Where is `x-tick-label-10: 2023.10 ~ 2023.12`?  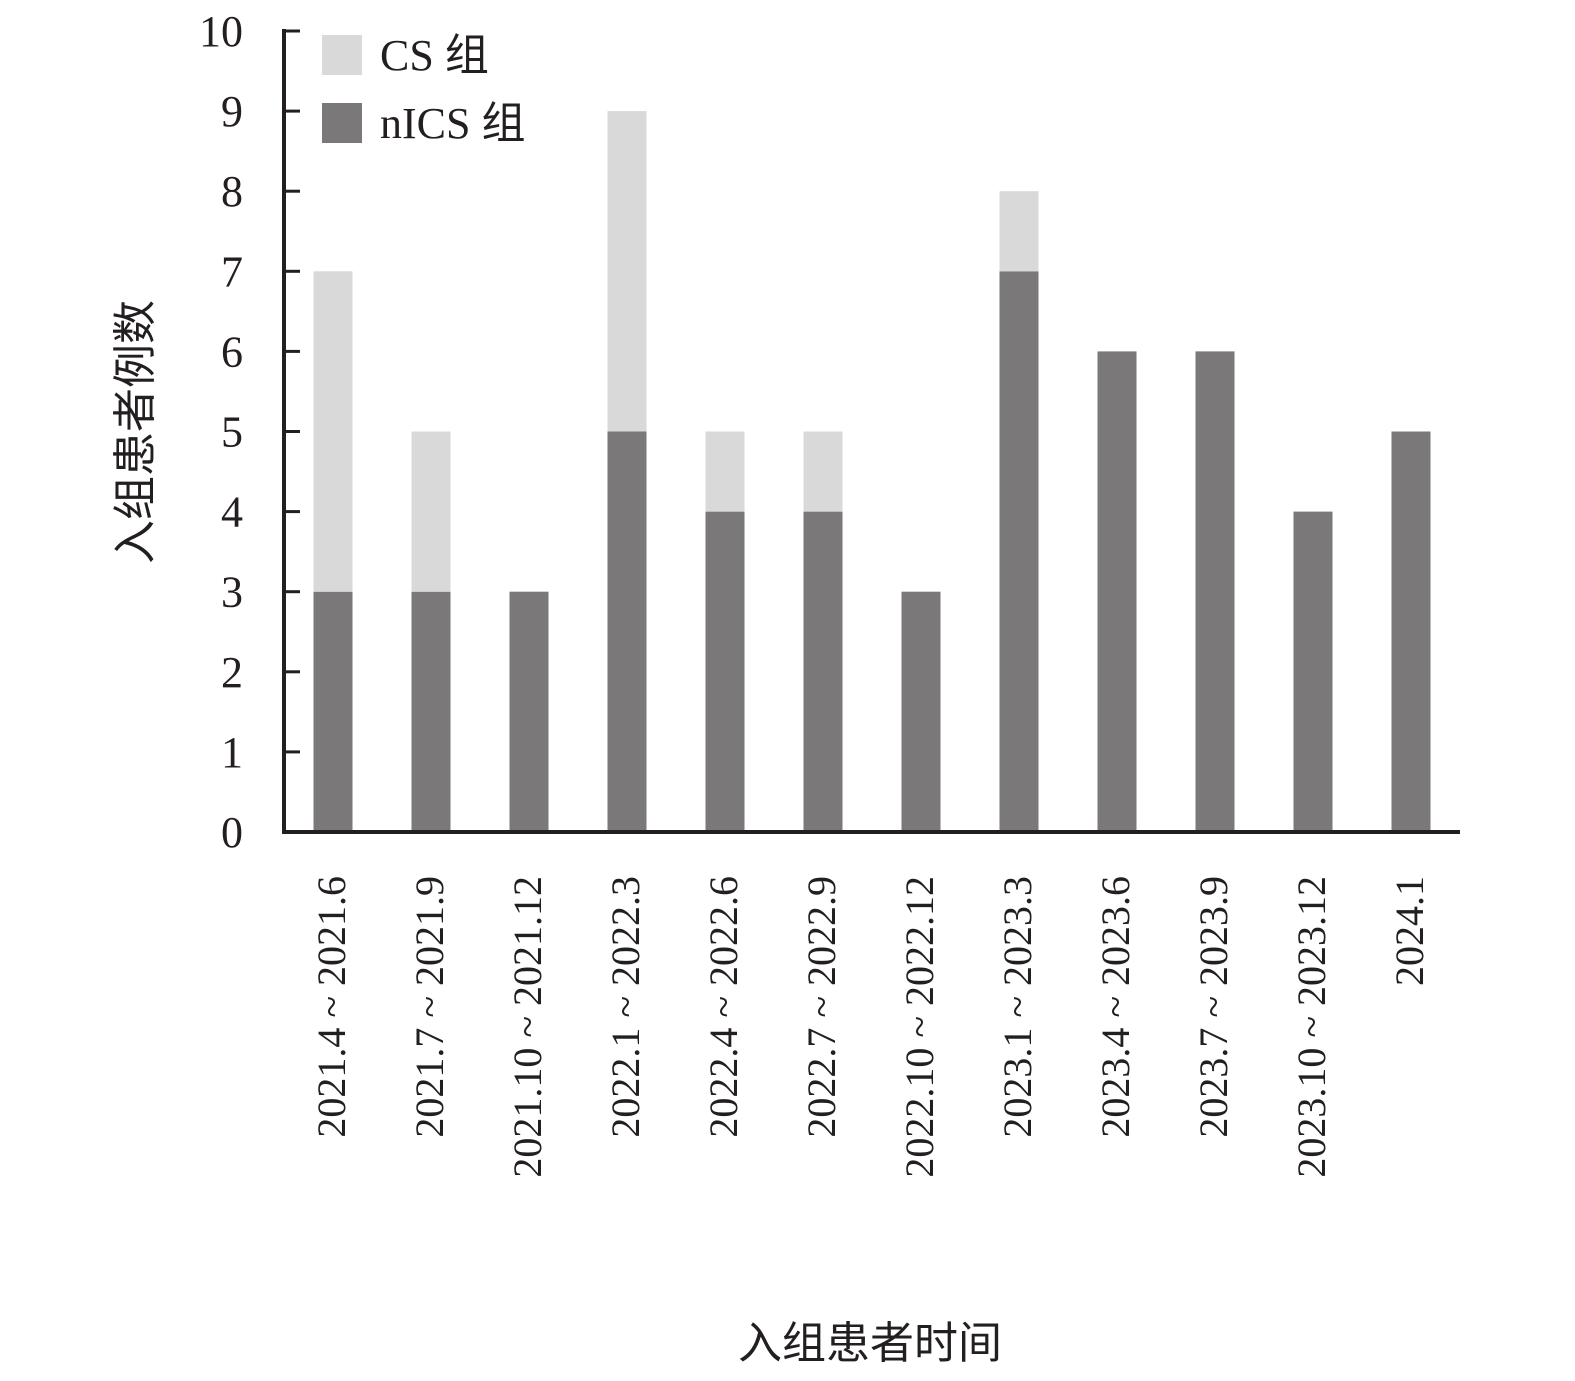 x-tick-label-10: 2023.10 ~ 2023.12 is located at coordinates (1311, 1027).